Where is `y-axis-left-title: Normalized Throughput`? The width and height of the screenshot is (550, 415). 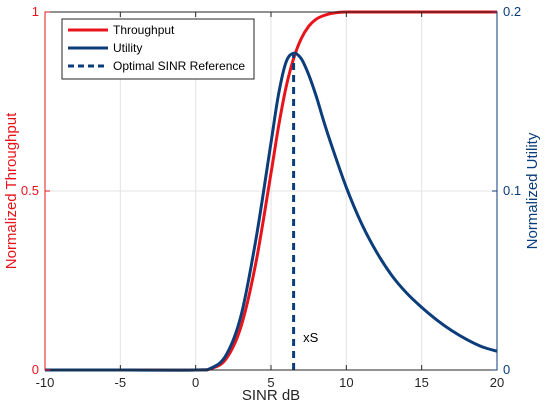 y-axis-left-title: Normalized Throughput is located at coordinates (11, 190).